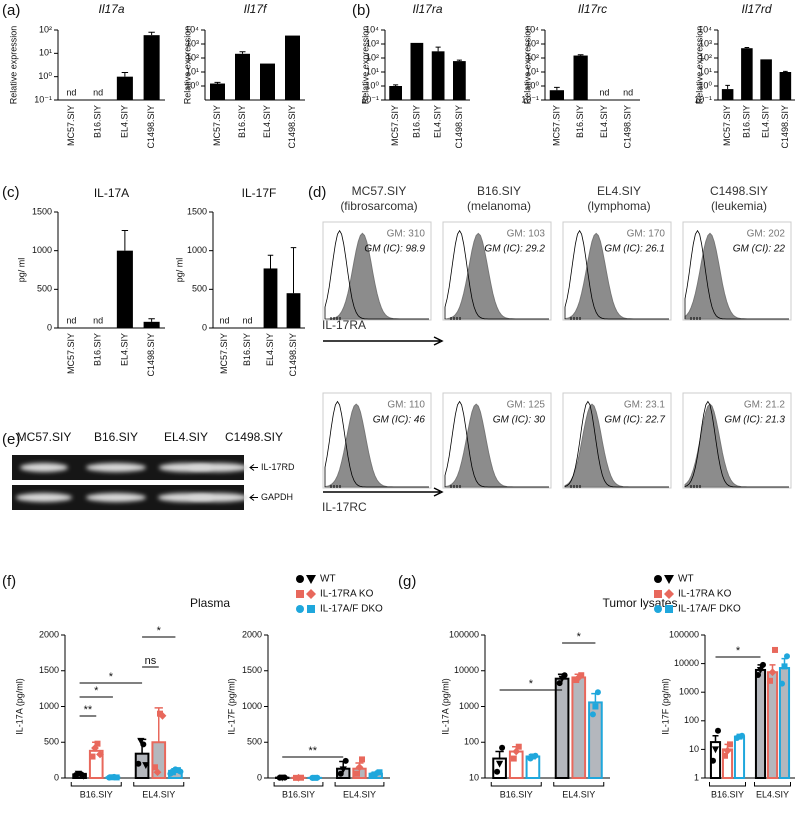 The height and width of the screenshot is (831, 800). I want to click on gm-value: GM: 23.1, so click(645, 405).